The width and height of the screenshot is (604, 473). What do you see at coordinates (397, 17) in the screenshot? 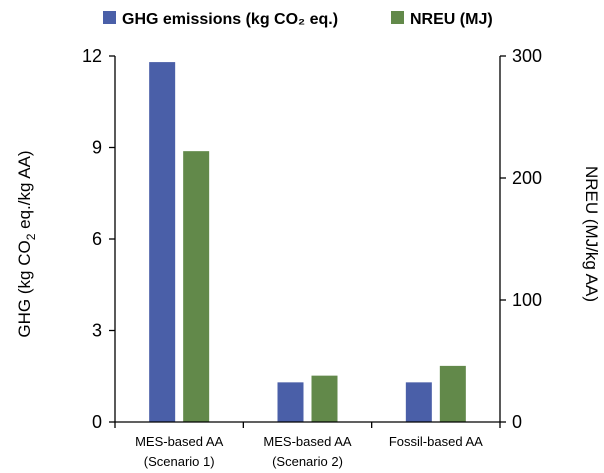
I see `legend-swatch-nreu` at bounding box center [397, 17].